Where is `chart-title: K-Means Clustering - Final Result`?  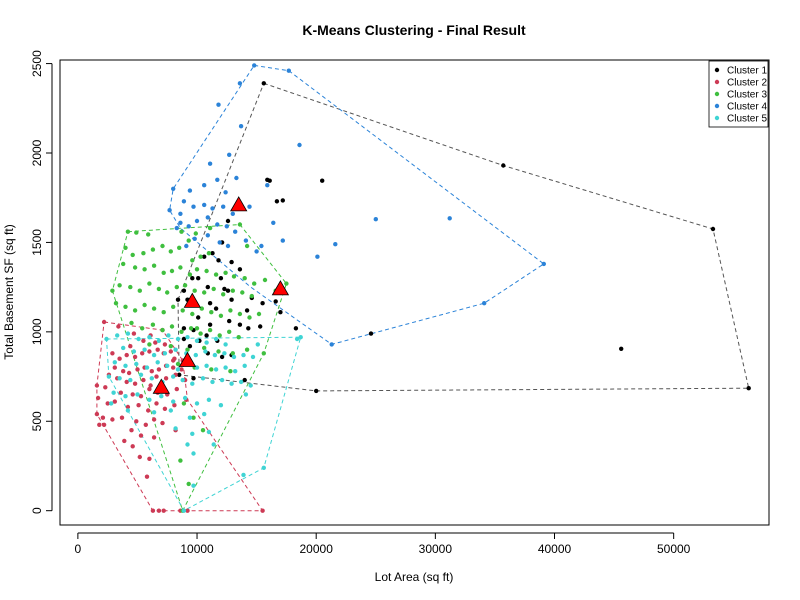
chart-title: K-Means Clustering - Final Result is located at coordinates (414, 30).